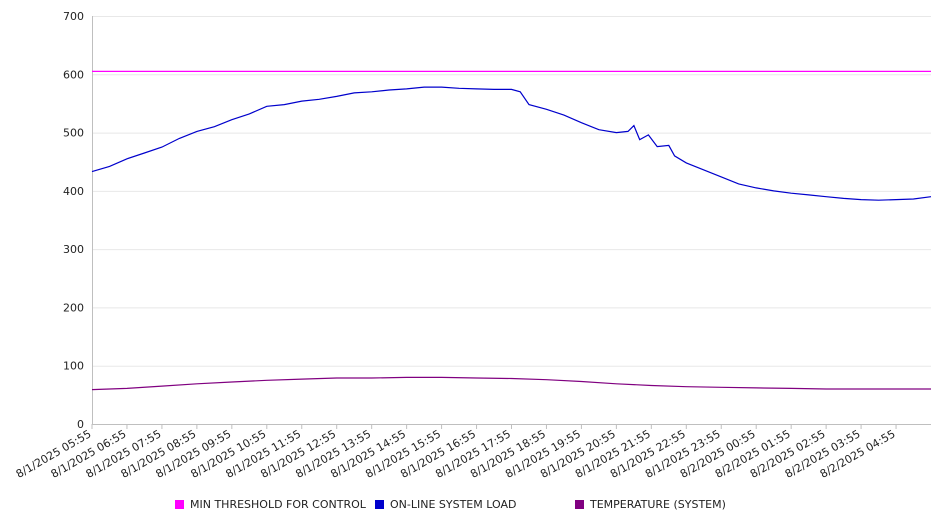  I want to click on legend-label-system-load: ON-LINE SYSTEM LOAD, so click(453, 504).